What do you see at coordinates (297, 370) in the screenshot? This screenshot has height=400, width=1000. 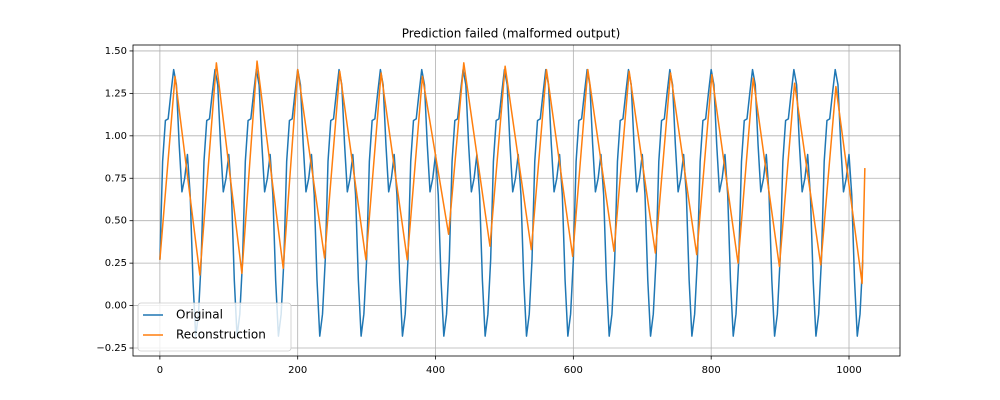 I see `x-tick-label: 200` at bounding box center [297, 370].